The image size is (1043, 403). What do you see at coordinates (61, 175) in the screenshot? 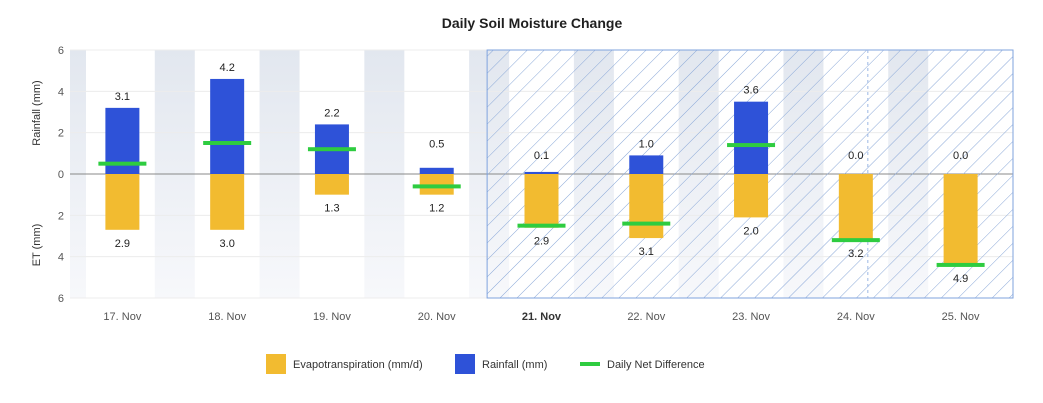
I see `y-tick-label: 0` at bounding box center [61, 175].